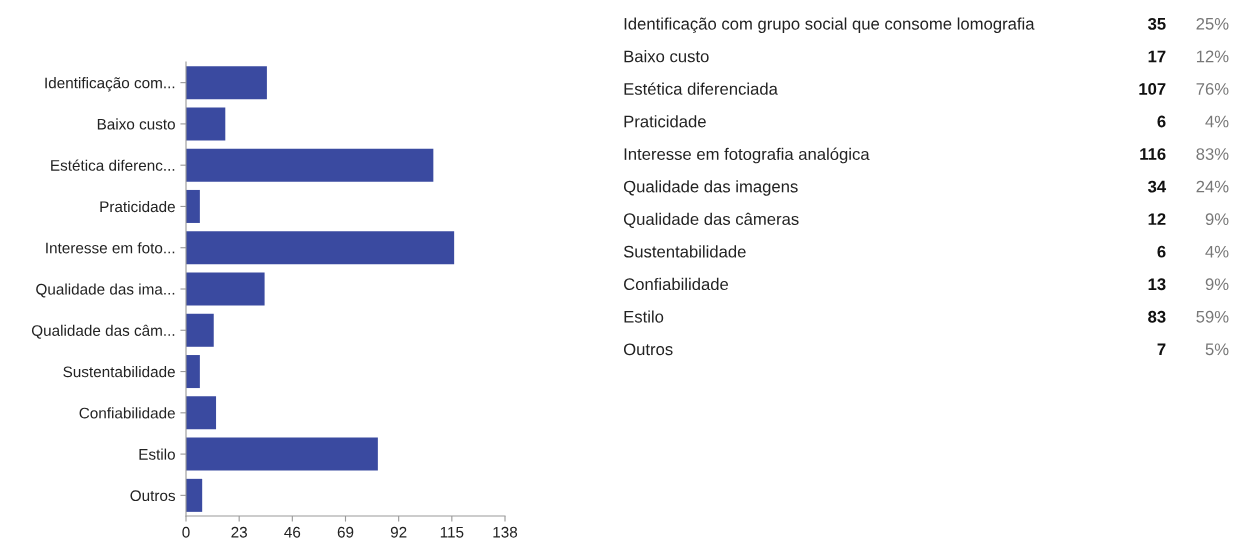 Image resolution: width=1234 pixels, height=539 pixels. I want to click on y-tick-label: Outros, so click(153, 496).